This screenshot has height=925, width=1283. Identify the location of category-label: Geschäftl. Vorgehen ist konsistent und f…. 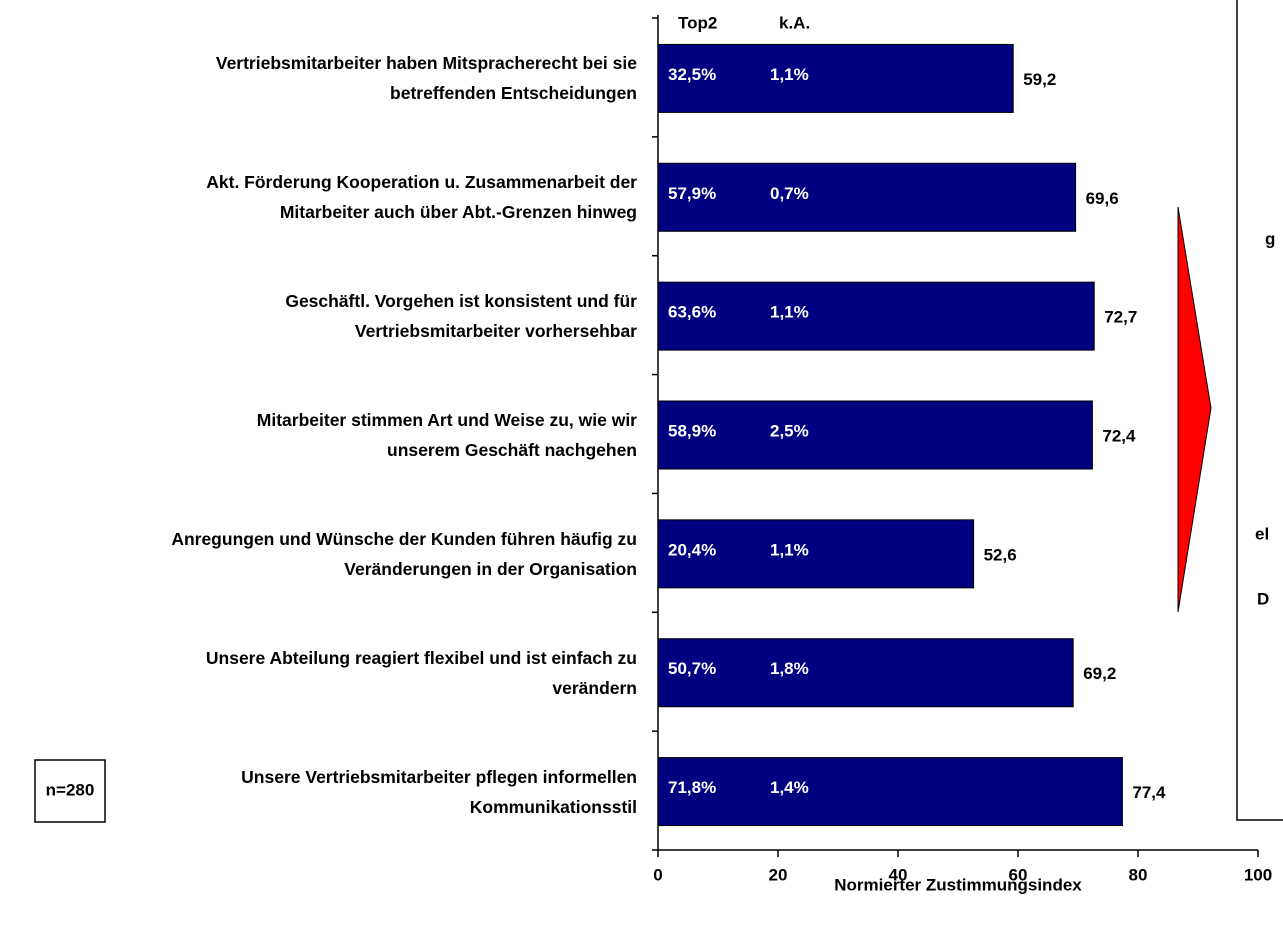
(461, 316).